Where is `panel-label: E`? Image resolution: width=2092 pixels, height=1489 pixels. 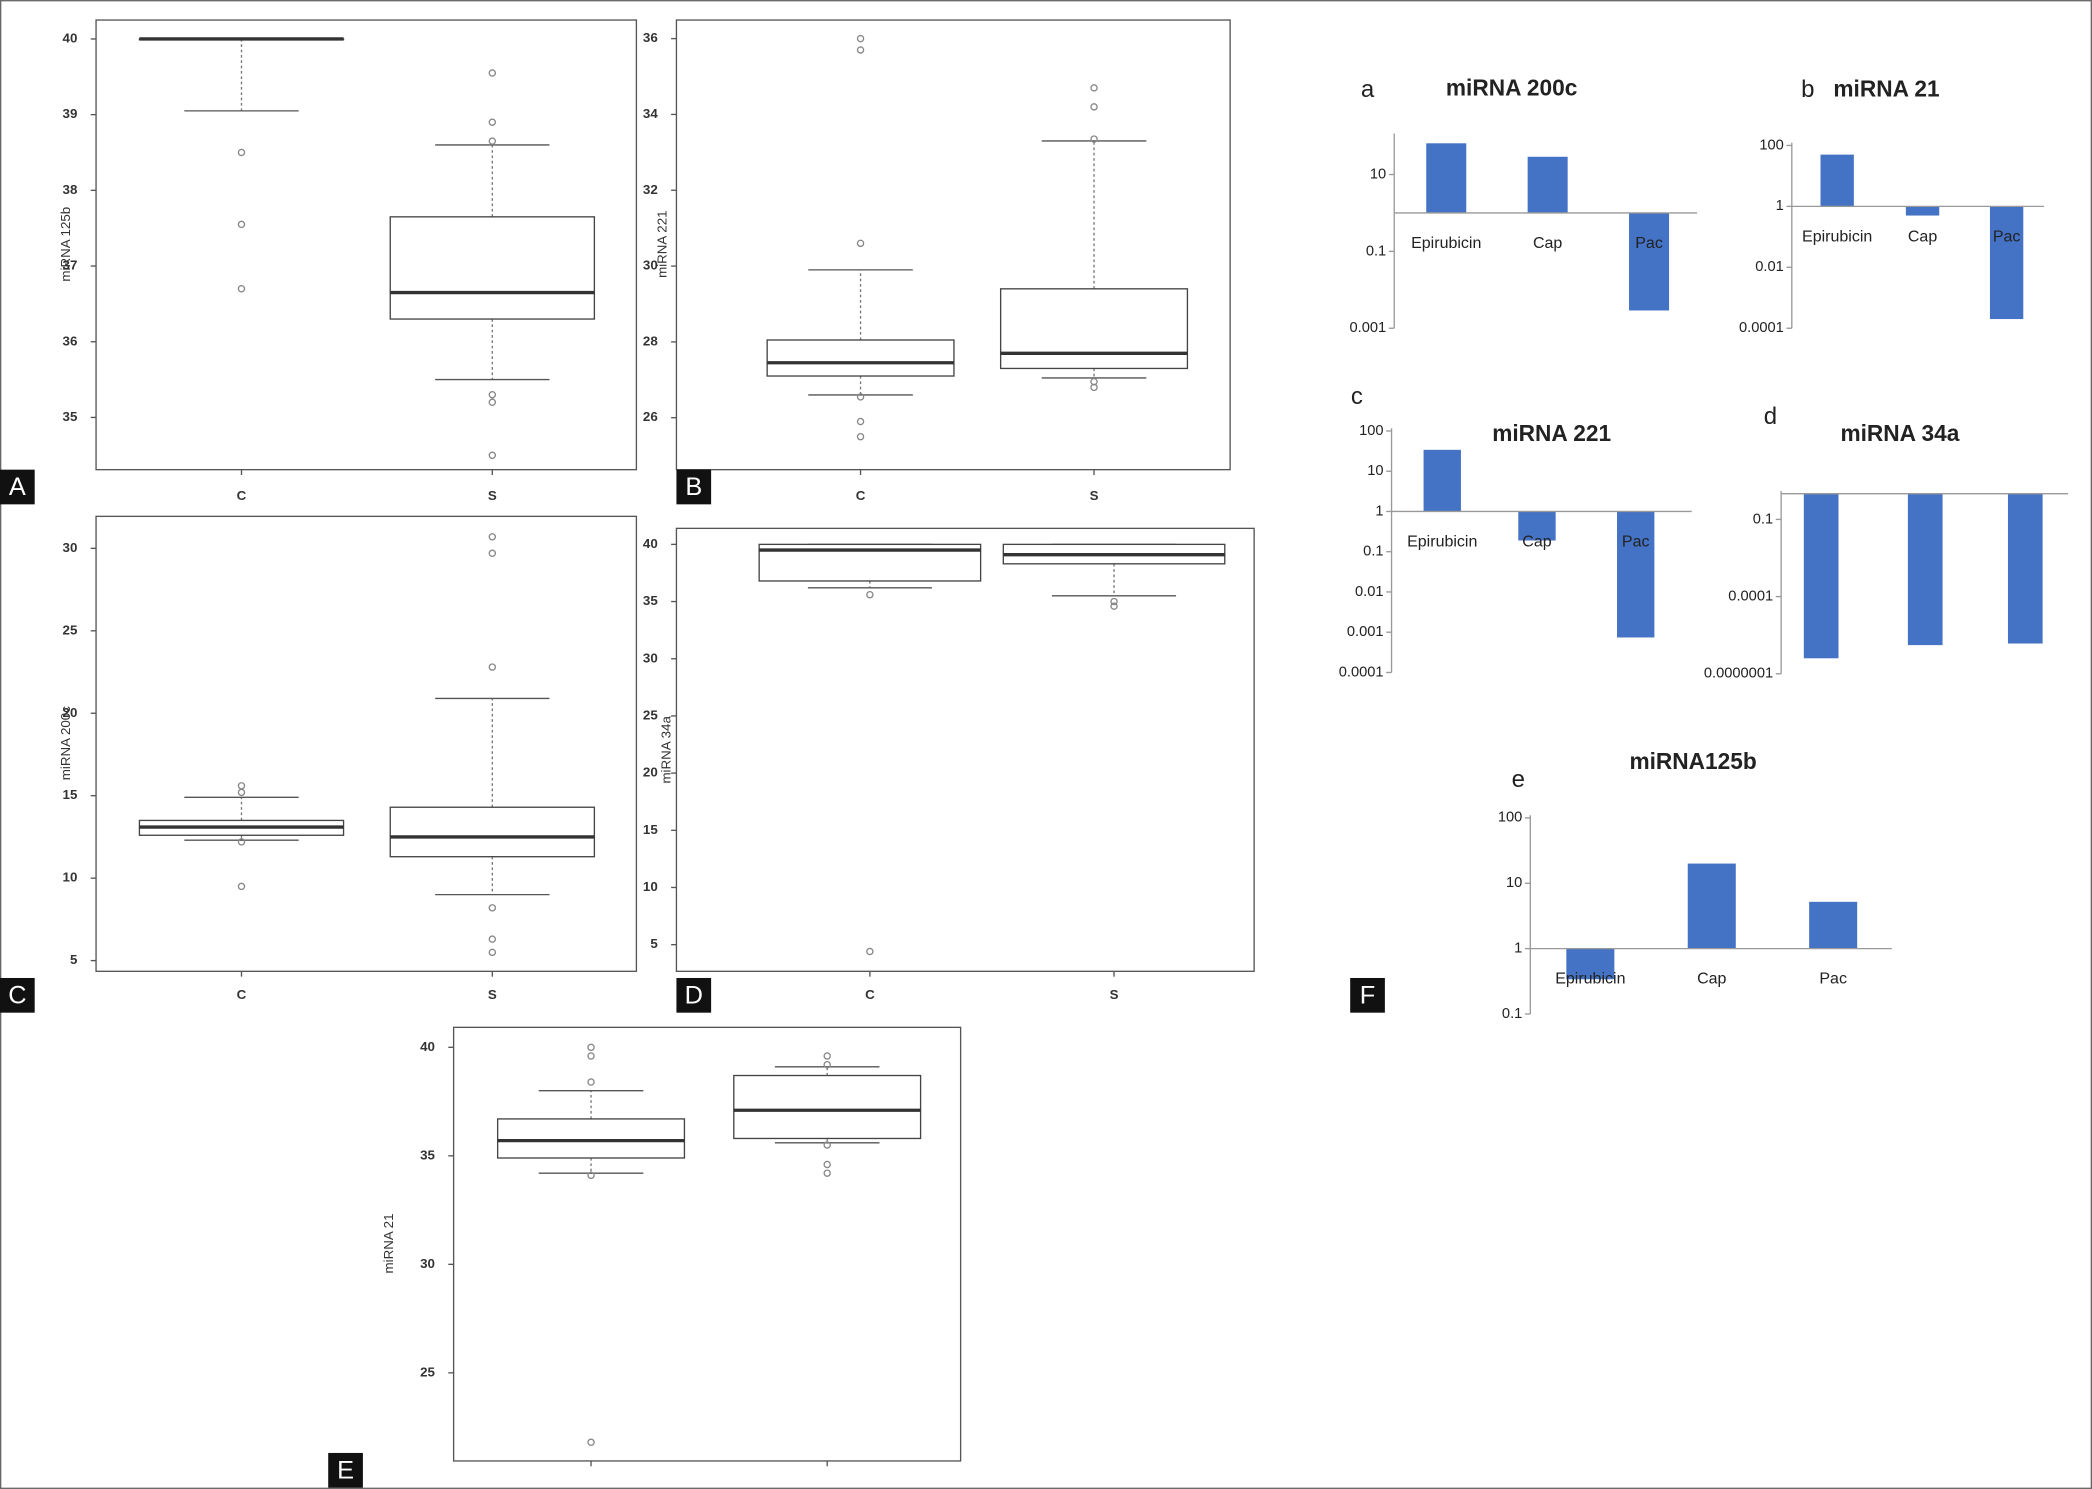 panel-label: E is located at coordinates (345, 1470).